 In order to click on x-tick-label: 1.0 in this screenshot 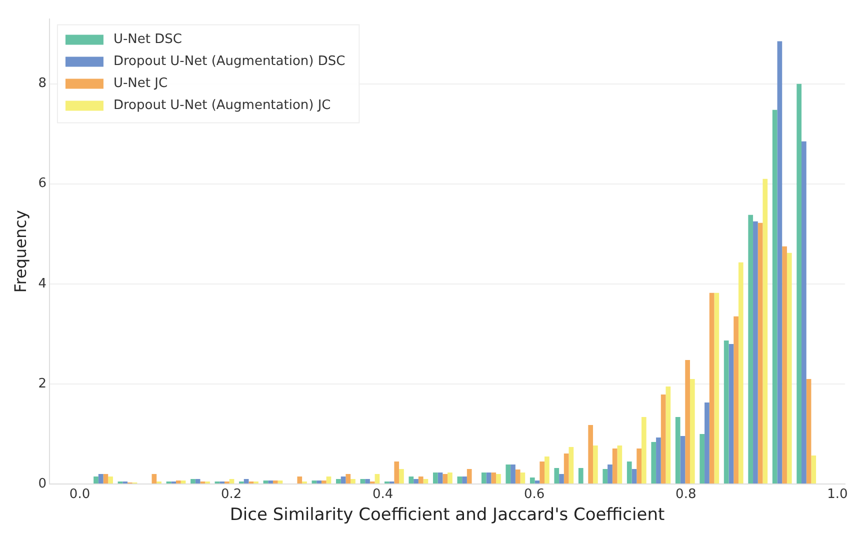, I will do `click(837, 494)`.